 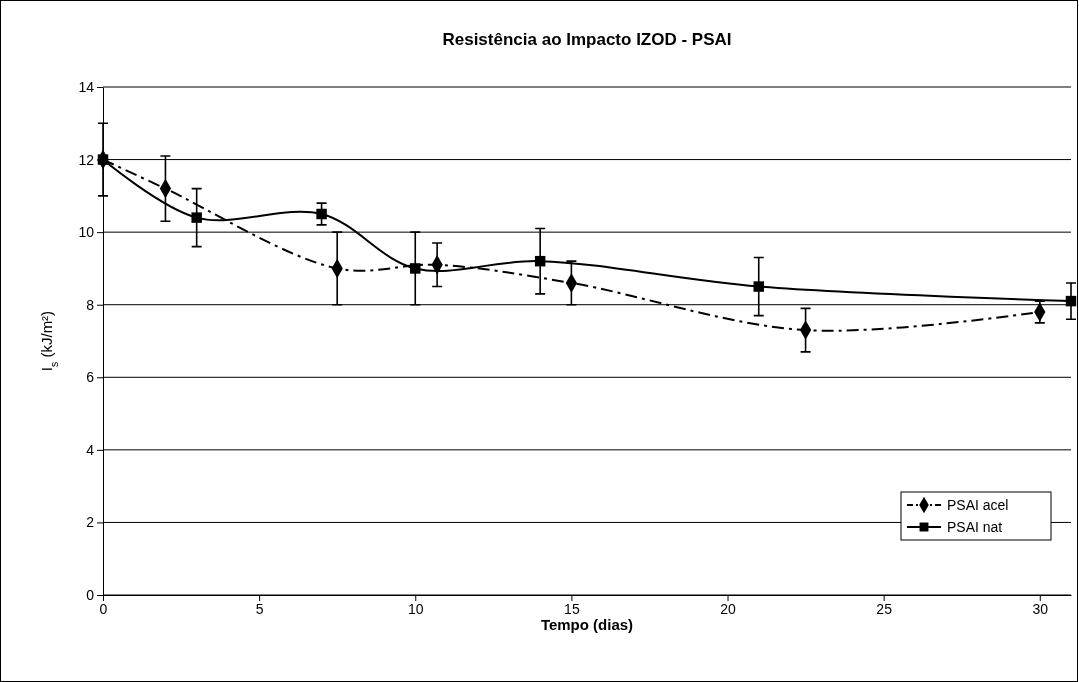 I want to click on x-tick-label: 15, so click(x=572, y=608).